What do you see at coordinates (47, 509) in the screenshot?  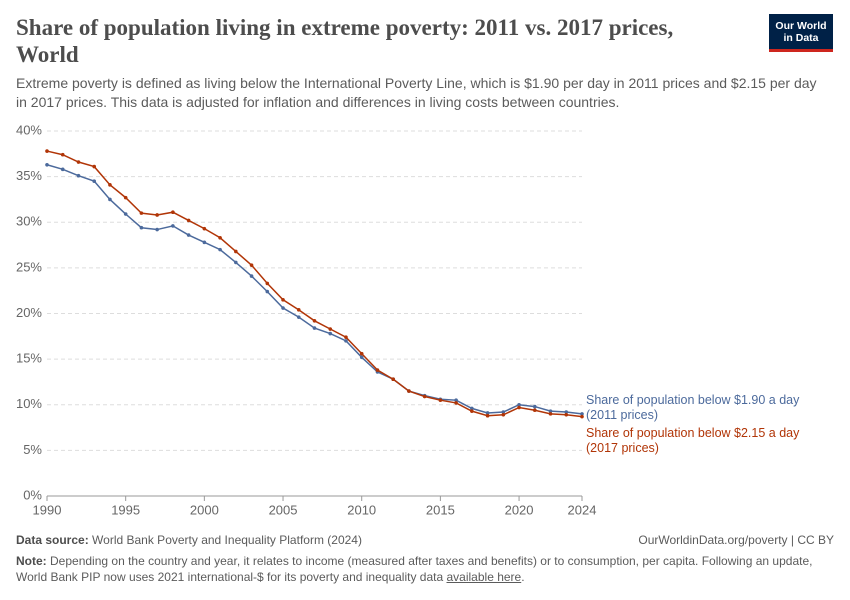 I see `x-tick-label: 1990` at bounding box center [47, 509].